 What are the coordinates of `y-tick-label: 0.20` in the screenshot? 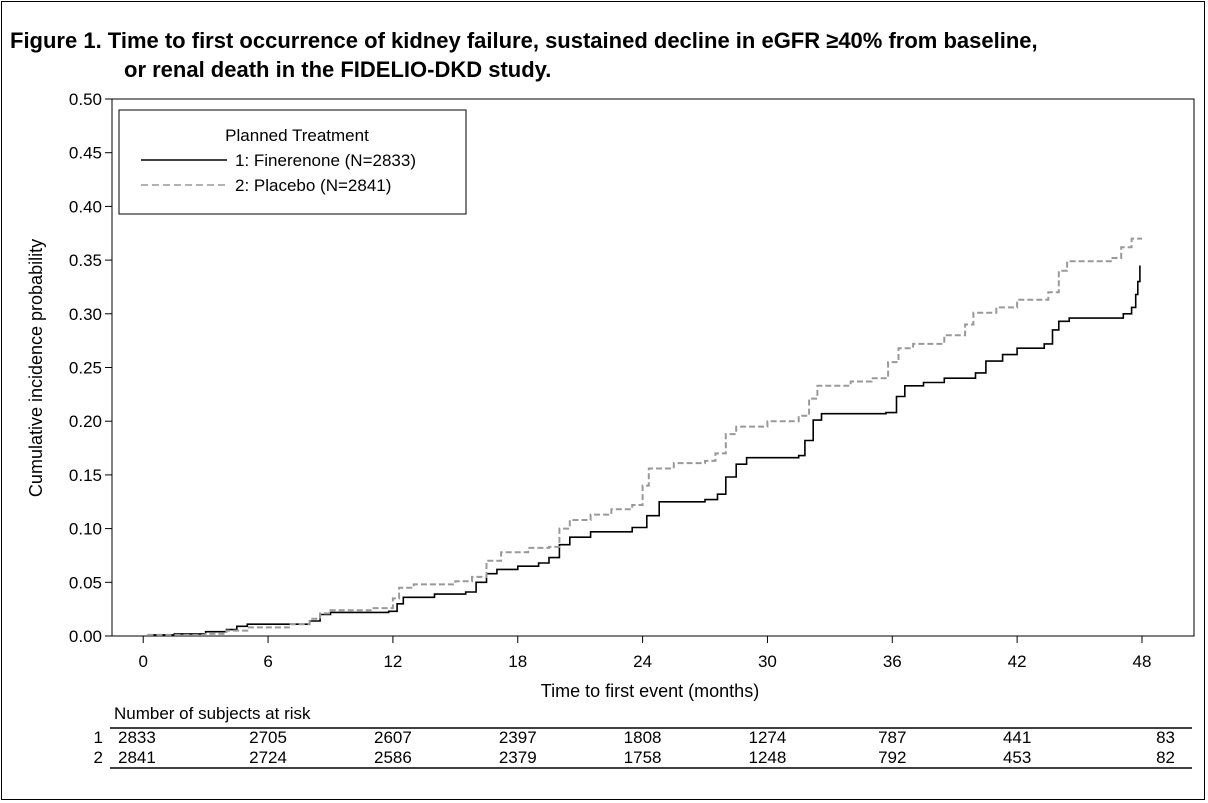 It's located at (85, 421).